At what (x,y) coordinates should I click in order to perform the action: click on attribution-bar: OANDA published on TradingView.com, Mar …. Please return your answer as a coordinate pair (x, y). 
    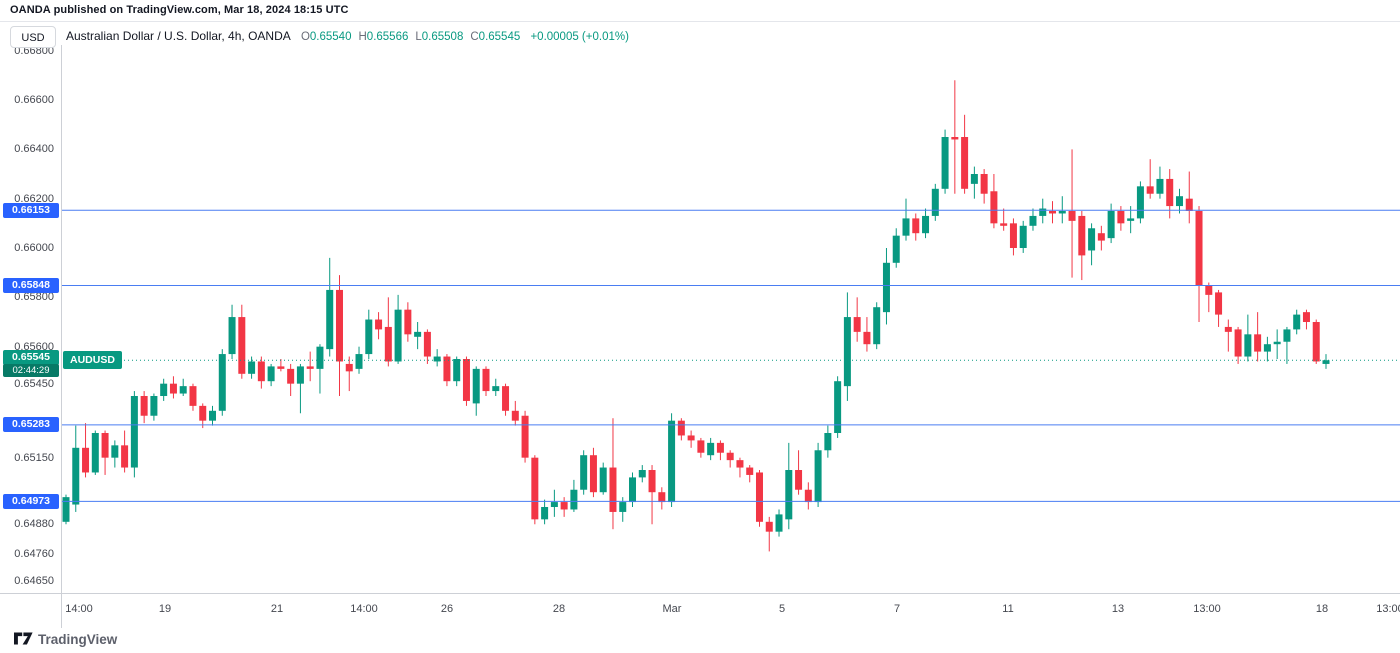
    Looking at the image, I should click on (700, 11).